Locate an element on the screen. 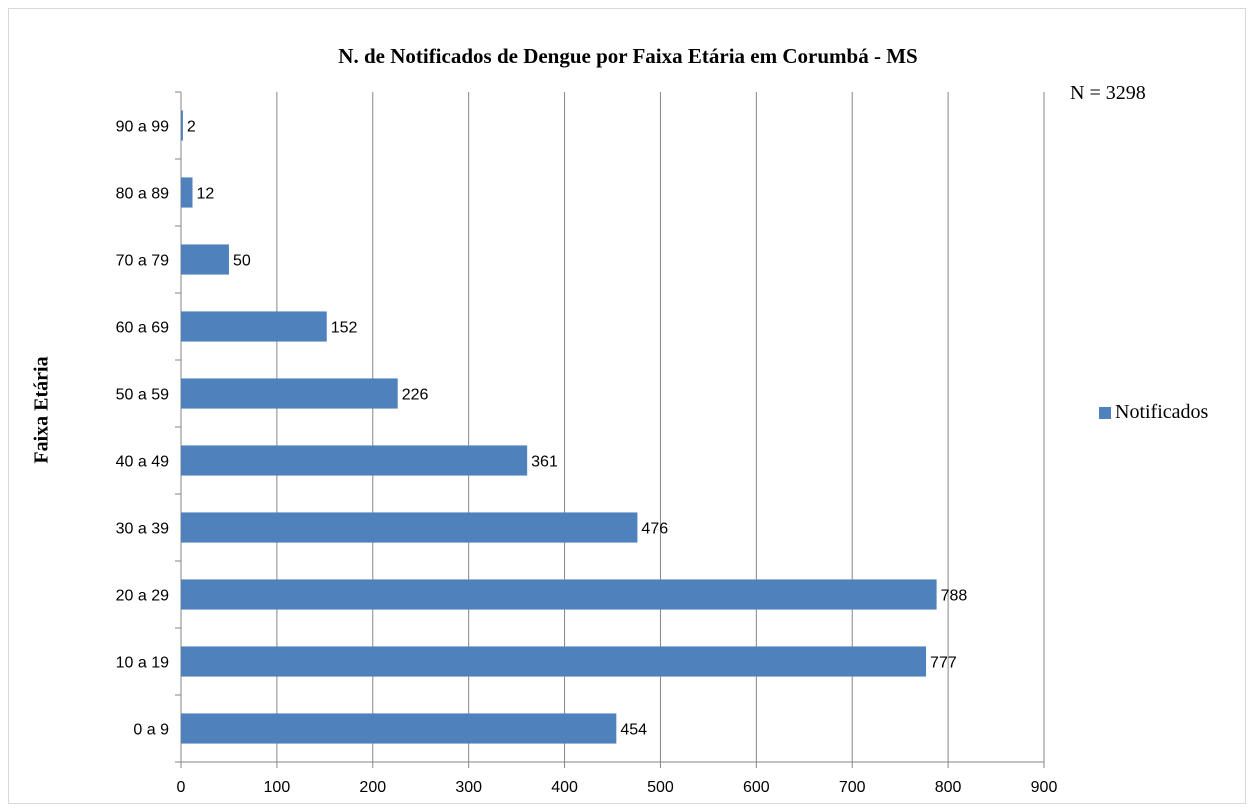 This screenshot has height=812, width=1256. data-label: 788 is located at coordinates (954, 596).